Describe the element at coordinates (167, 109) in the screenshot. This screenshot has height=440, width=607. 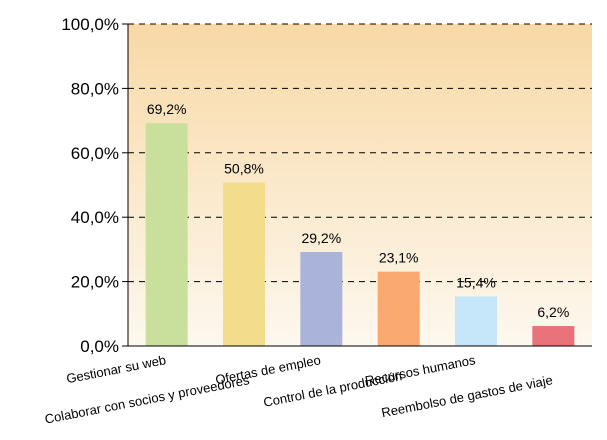
I see `data-label: 69,2%` at that location.